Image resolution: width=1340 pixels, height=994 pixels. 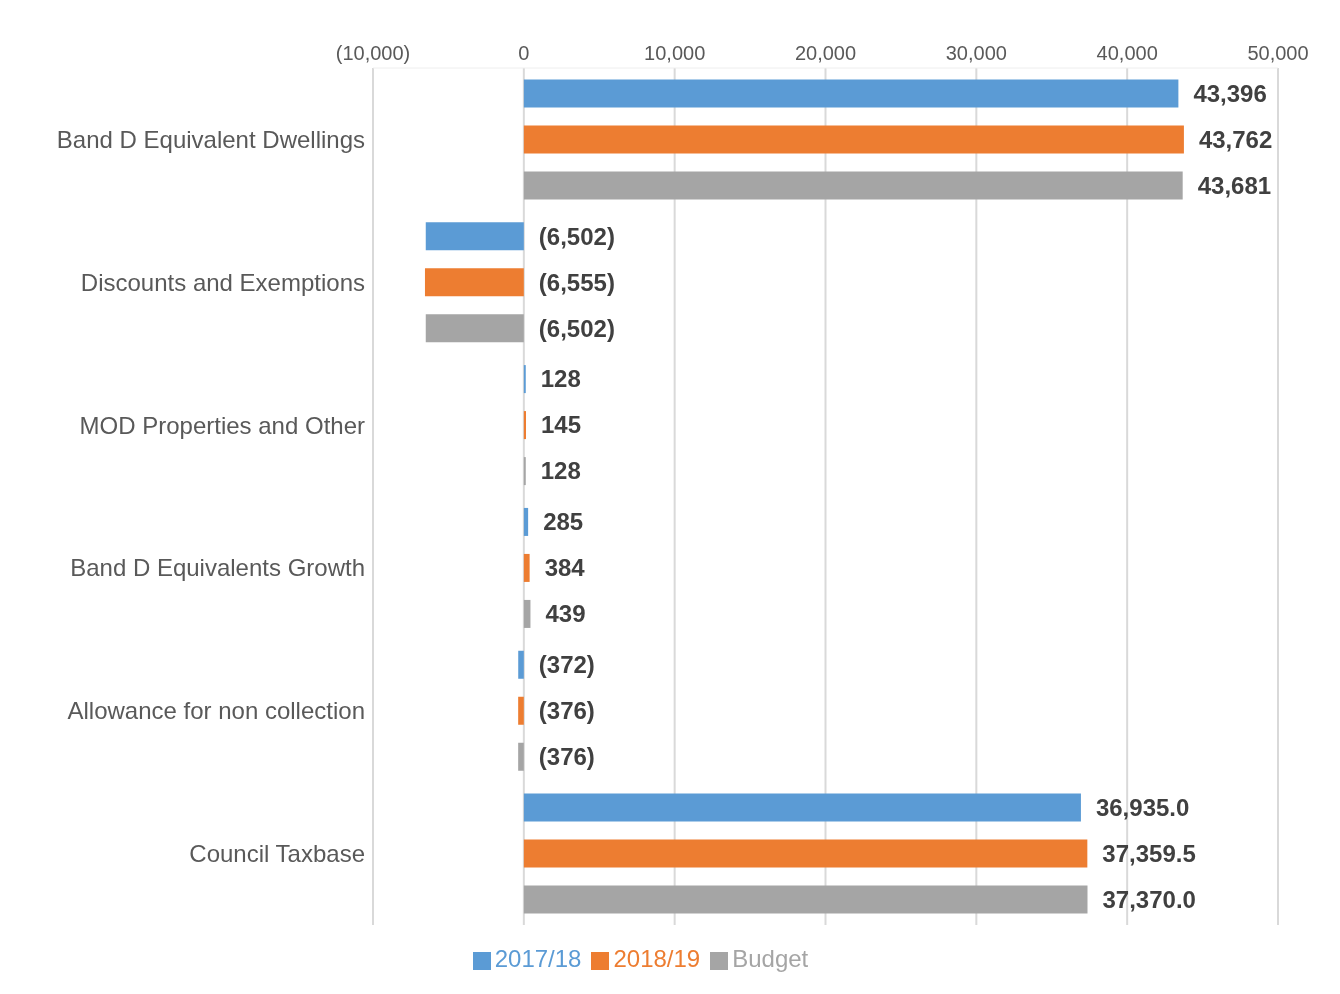 What do you see at coordinates (657, 958) in the screenshot?
I see `legend-label: 2018/19` at bounding box center [657, 958].